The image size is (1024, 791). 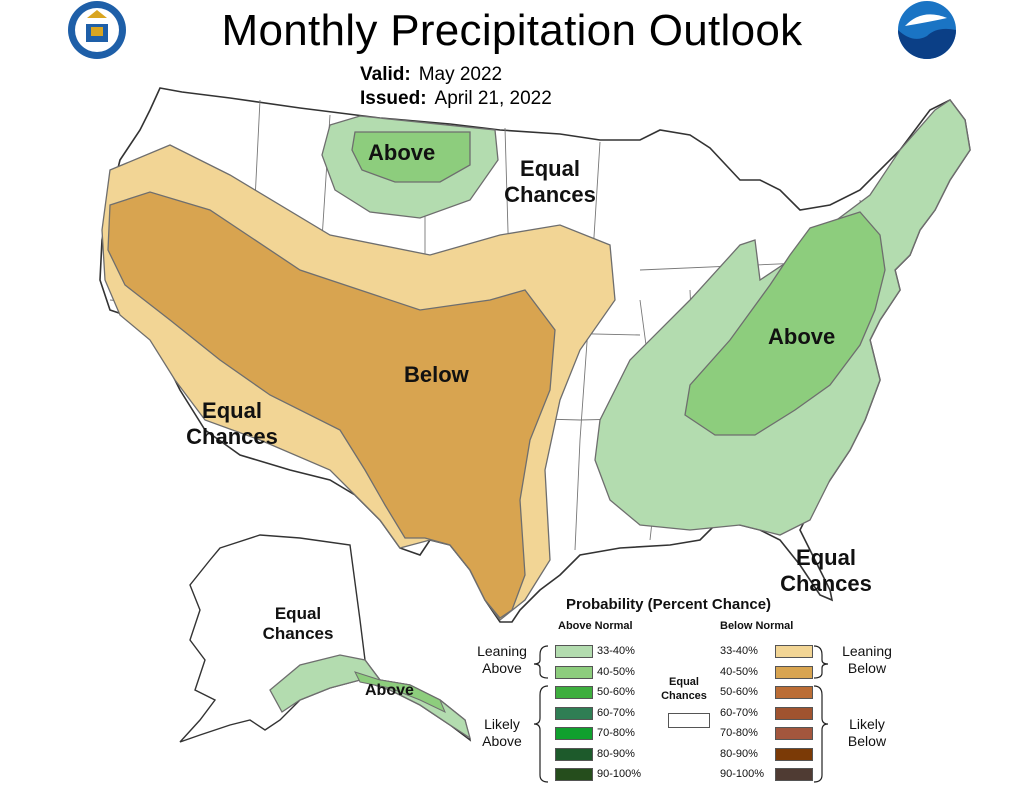 I want to click on above-alaska-core, so click(x=400, y=692).